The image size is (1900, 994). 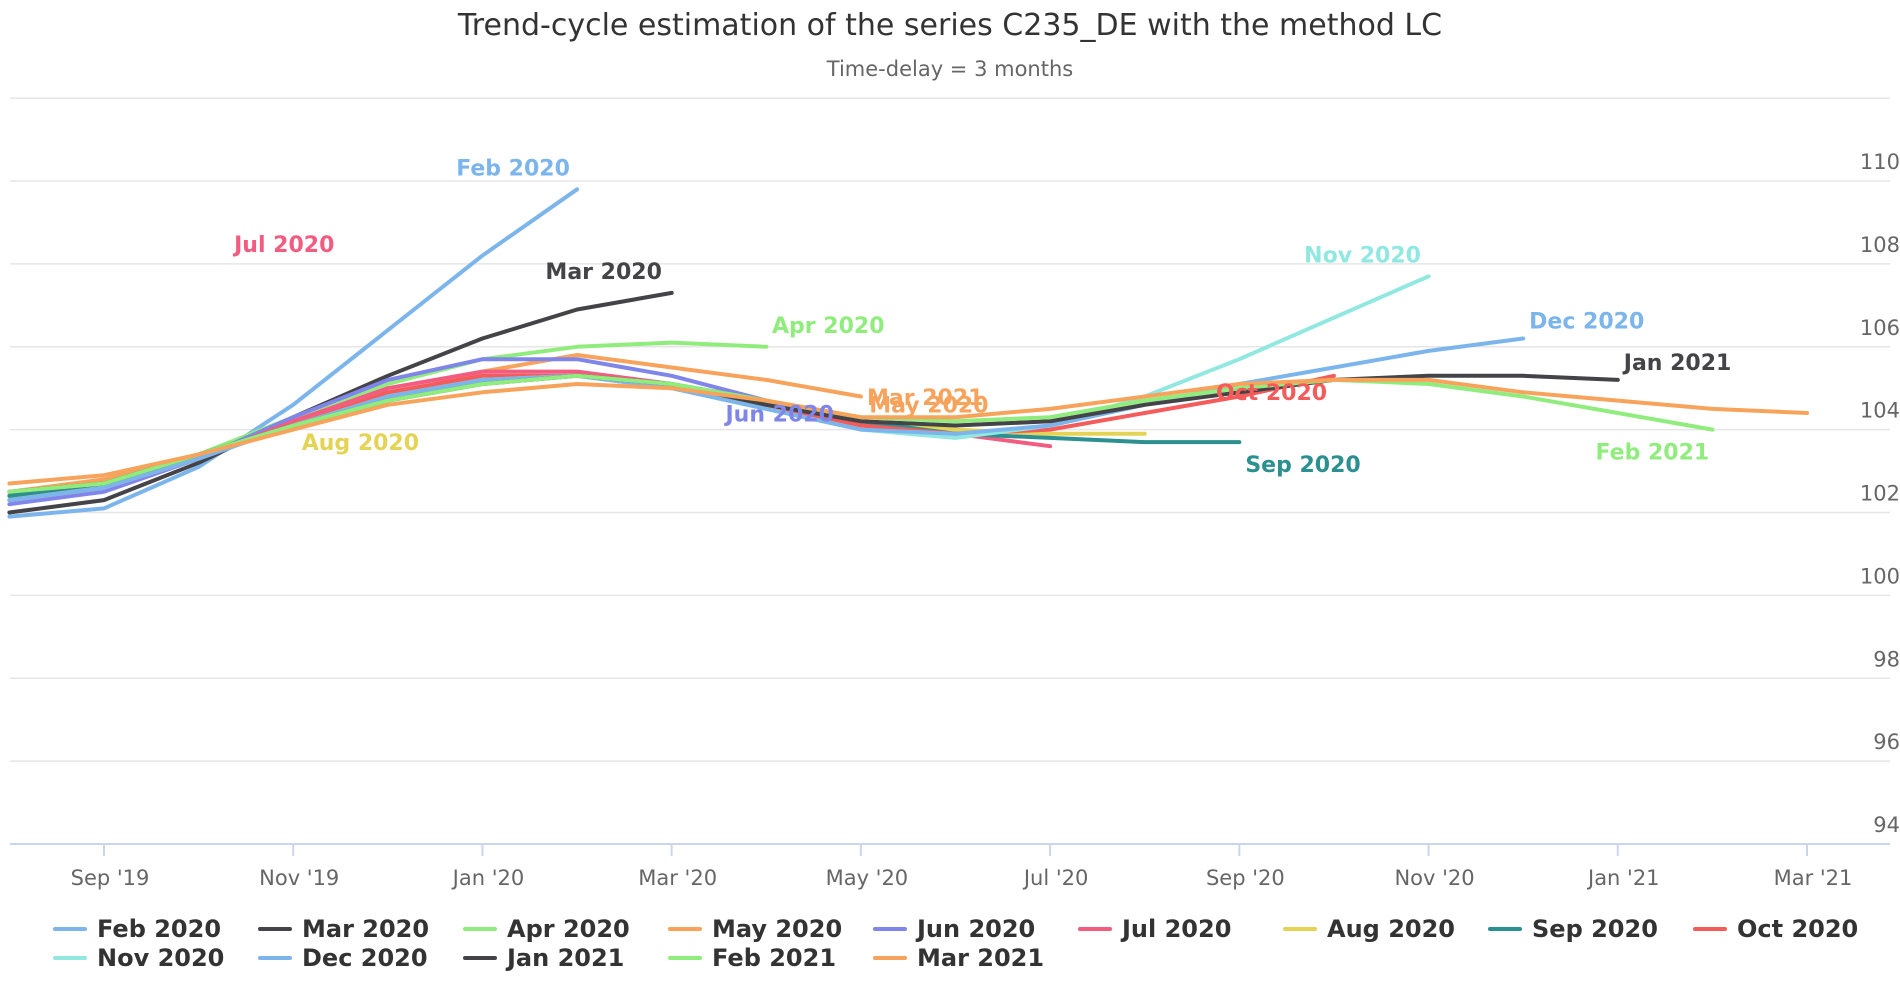 I want to click on x-tick-label: Jan '20, so click(x=488, y=878).